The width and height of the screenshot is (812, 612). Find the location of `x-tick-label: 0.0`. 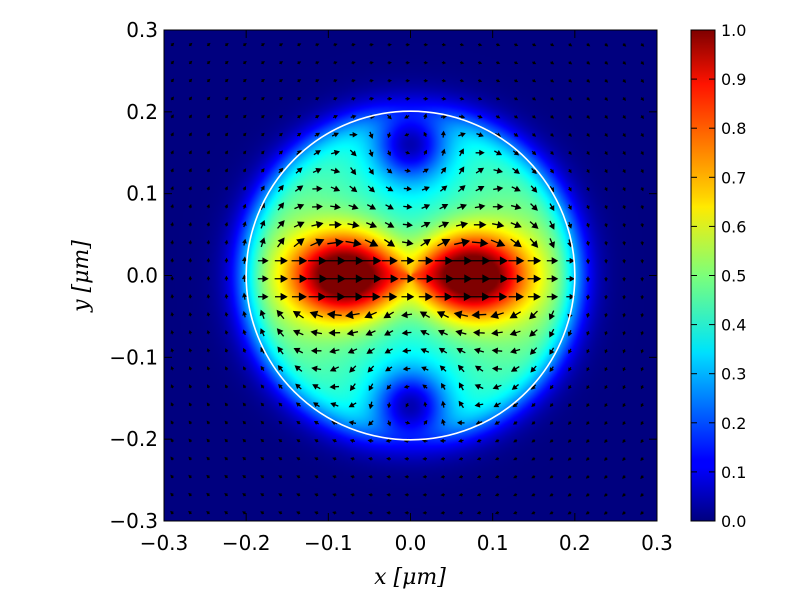

x-tick-label: 0.0 is located at coordinates (411, 543).